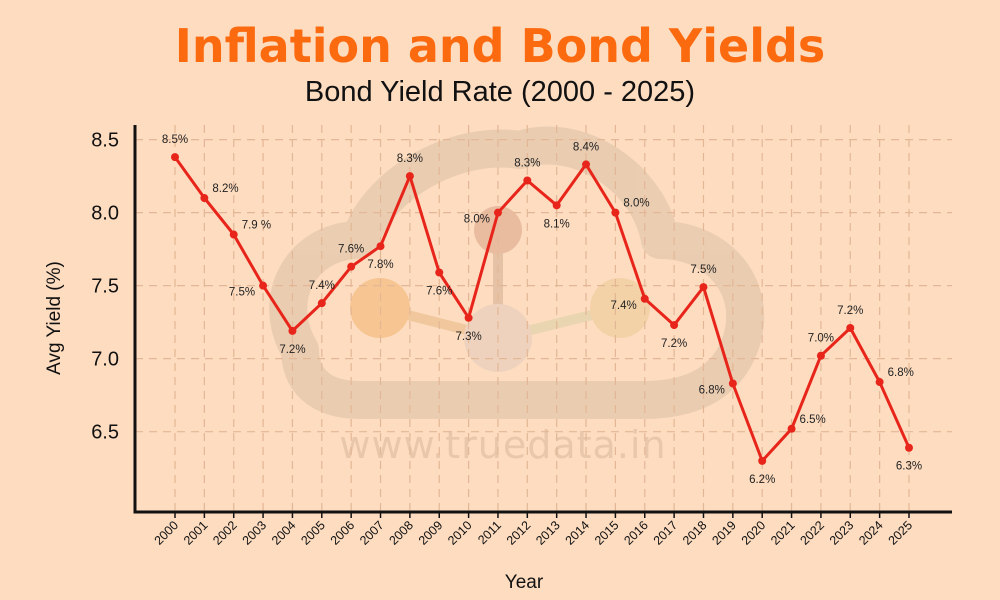 The height and width of the screenshot is (600, 1000). I want to click on x-tick-label: 2015, so click(607, 533).